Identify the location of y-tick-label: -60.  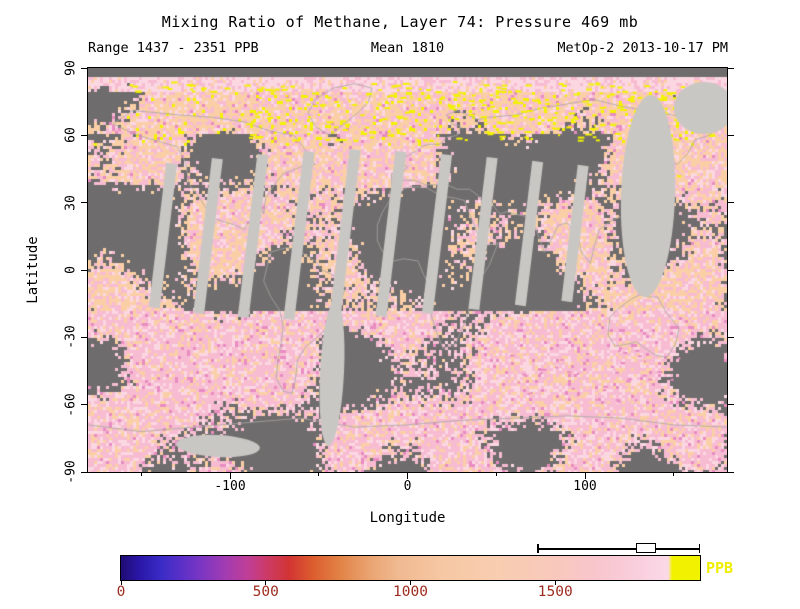
(71, 404).